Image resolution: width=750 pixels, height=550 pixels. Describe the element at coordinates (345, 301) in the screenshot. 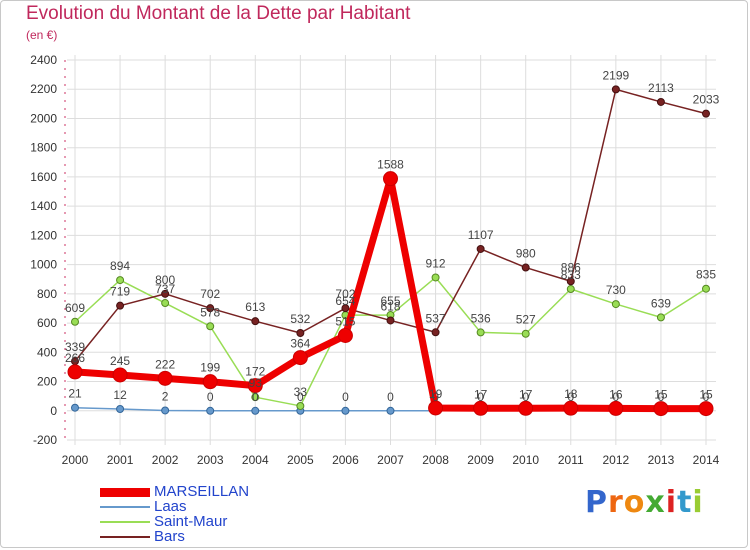

I see `data-label-saint-maur: 654` at that location.